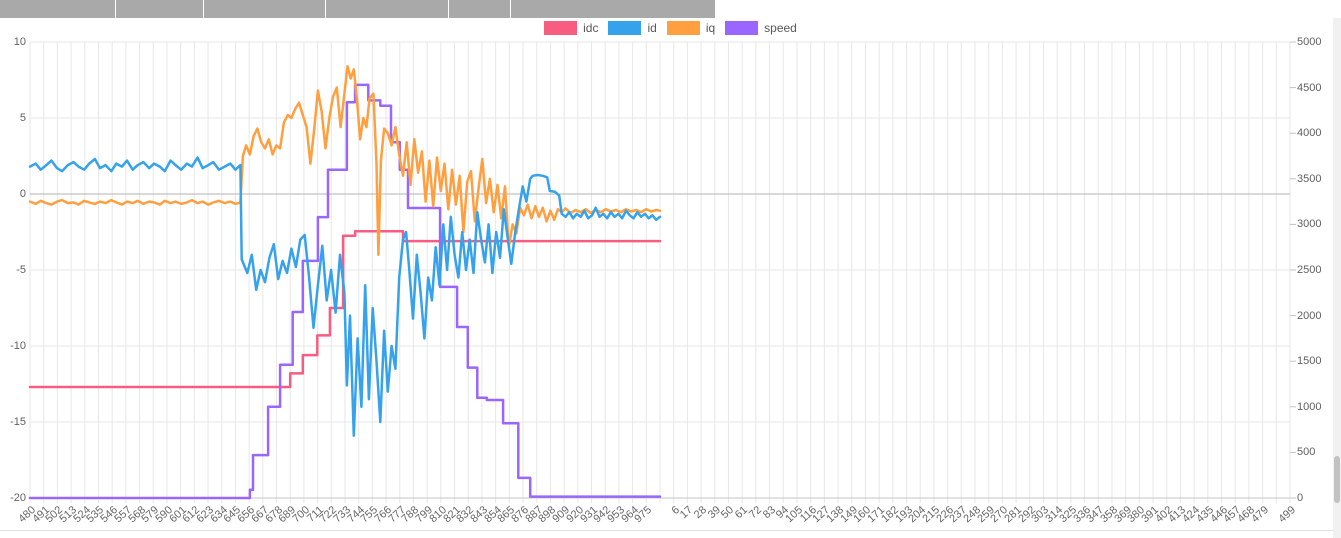 This screenshot has height=538, width=1341. What do you see at coordinates (1309, 406) in the screenshot?
I see `right-axis-tick-label: 1000` at bounding box center [1309, 406].